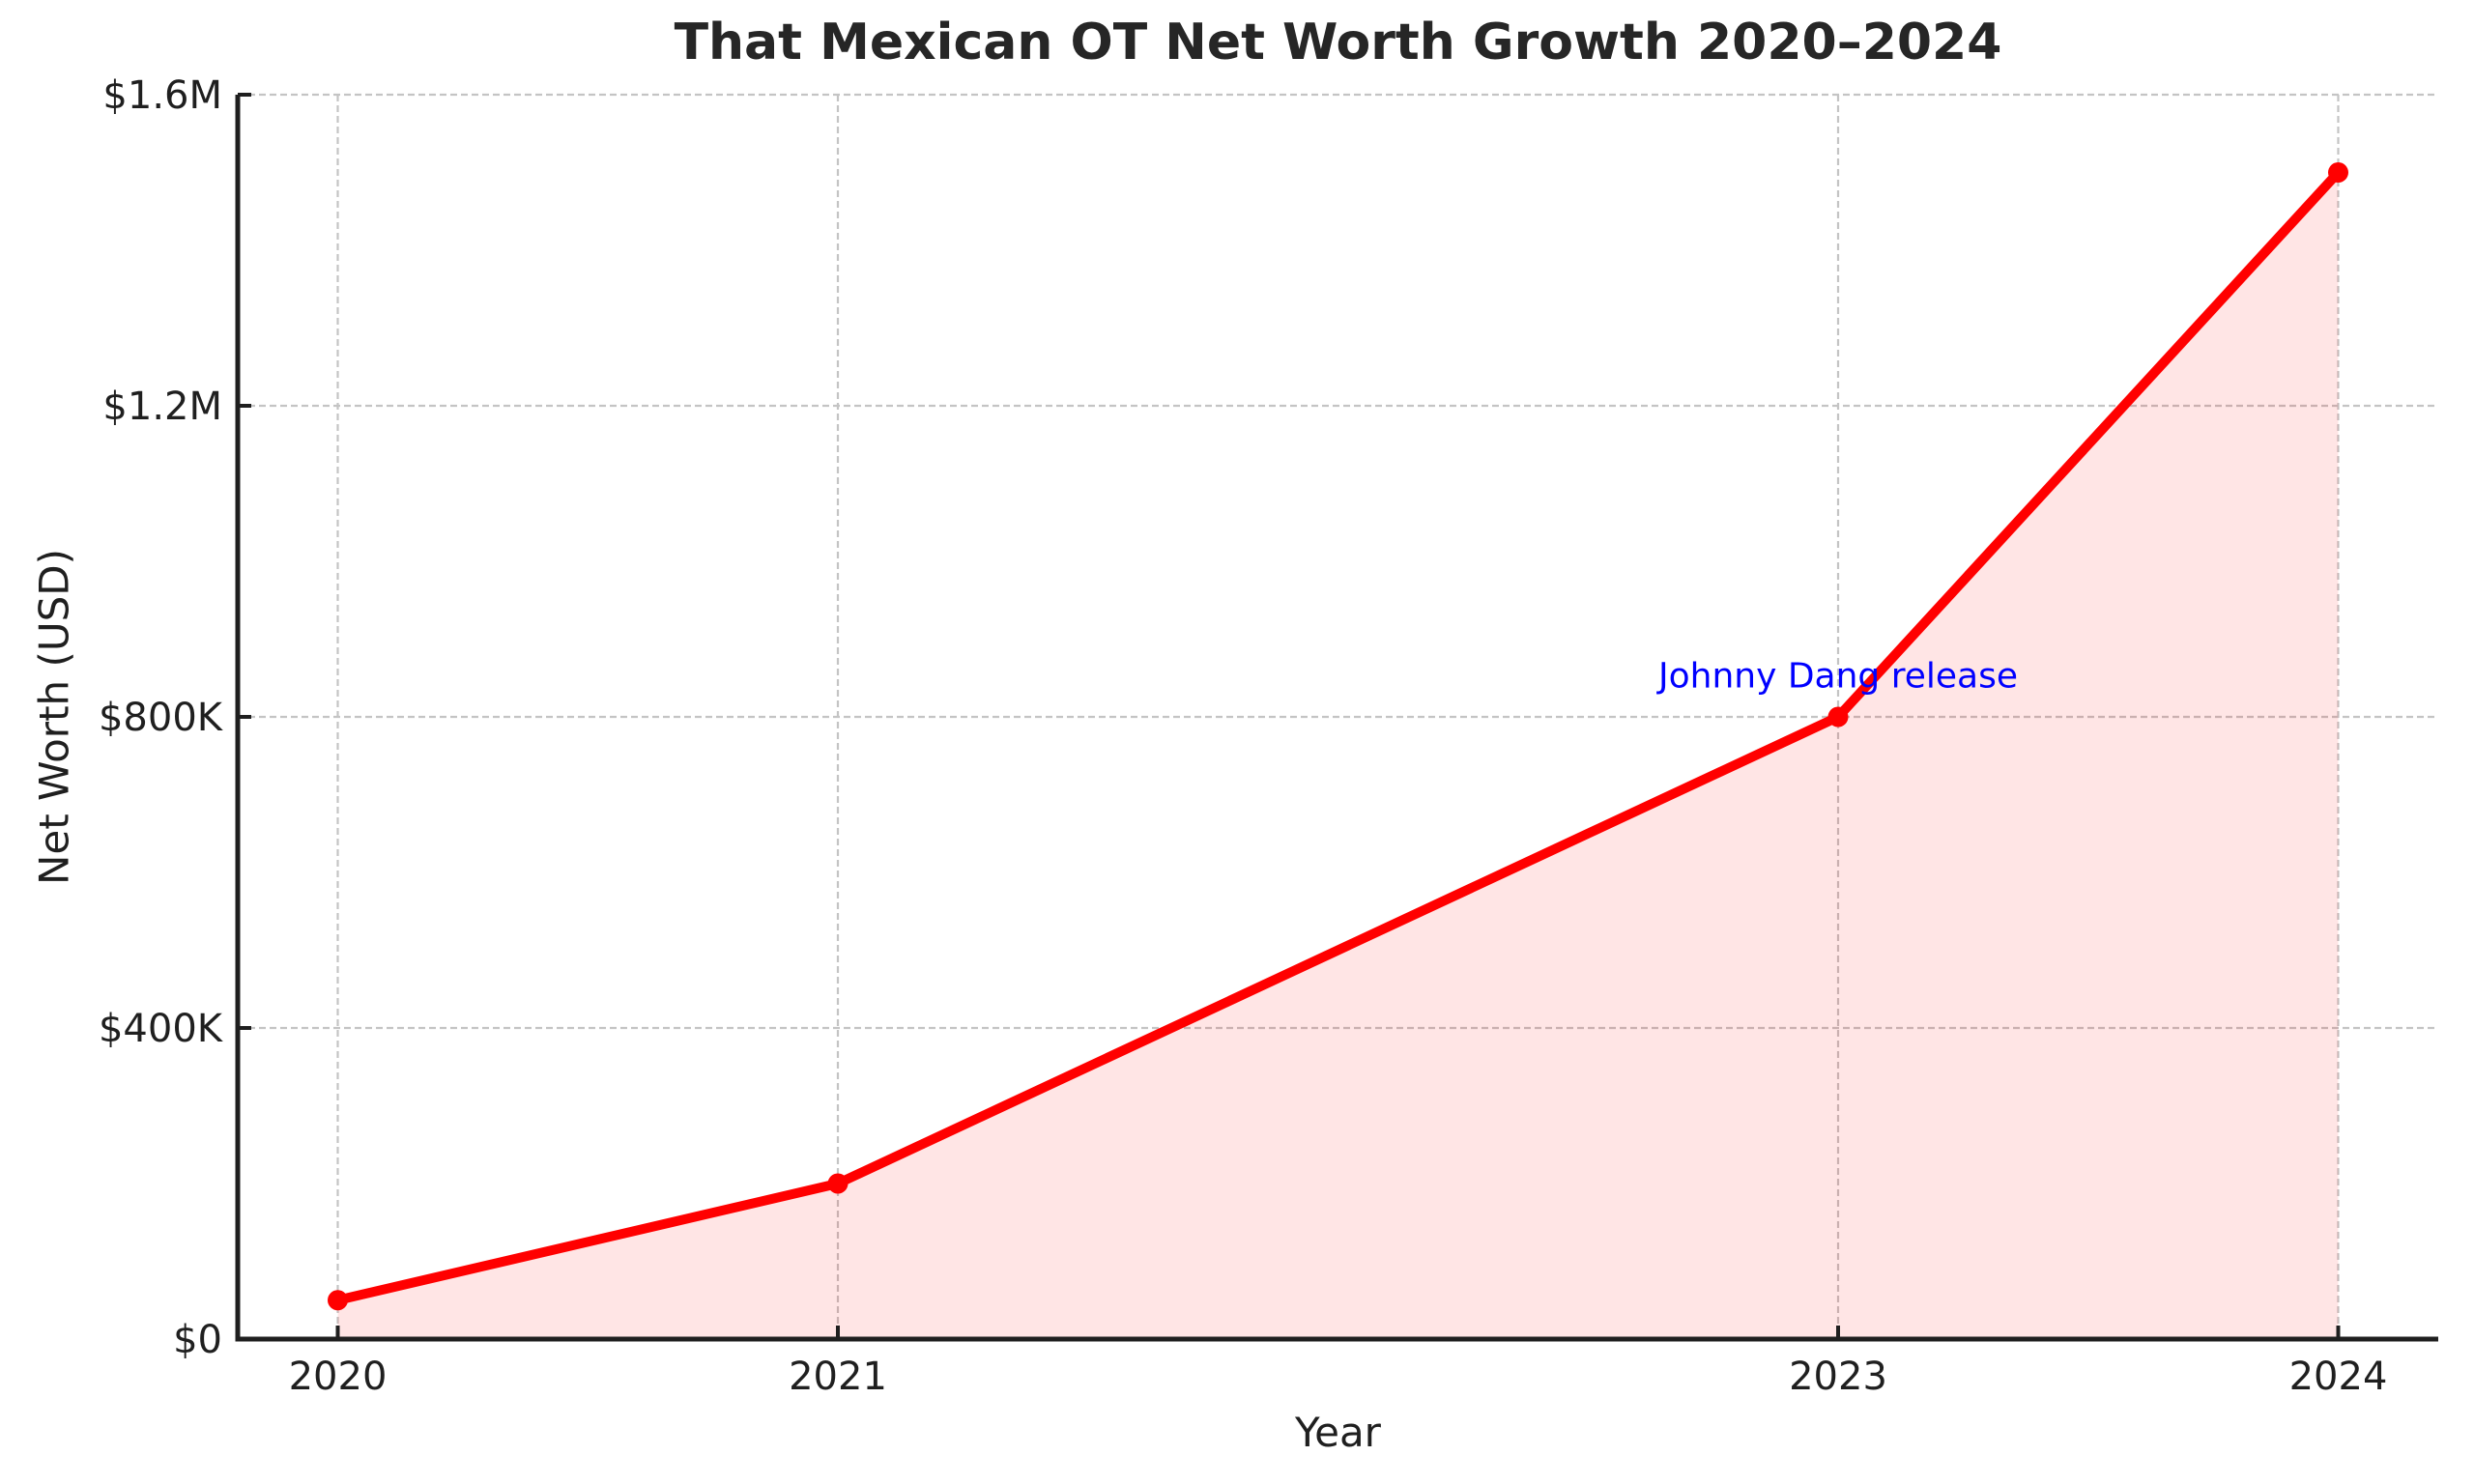  Describe the element at coordinates (838, 1184) in the screenshot. I see `data-point-2021` at that location.